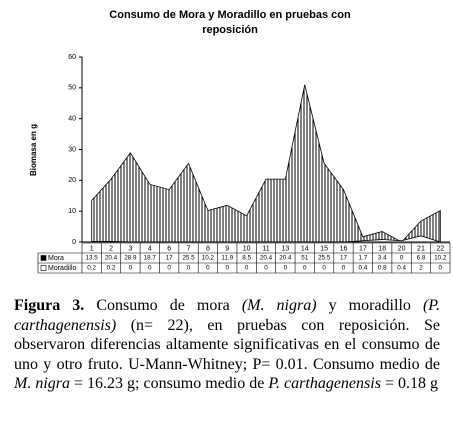 The height and width of the screenshot is (440, 453). What do you see at coordinates (72, 149) in the screenshot?
I see `y-tick-label: 30` at bounding box center [72, 149].